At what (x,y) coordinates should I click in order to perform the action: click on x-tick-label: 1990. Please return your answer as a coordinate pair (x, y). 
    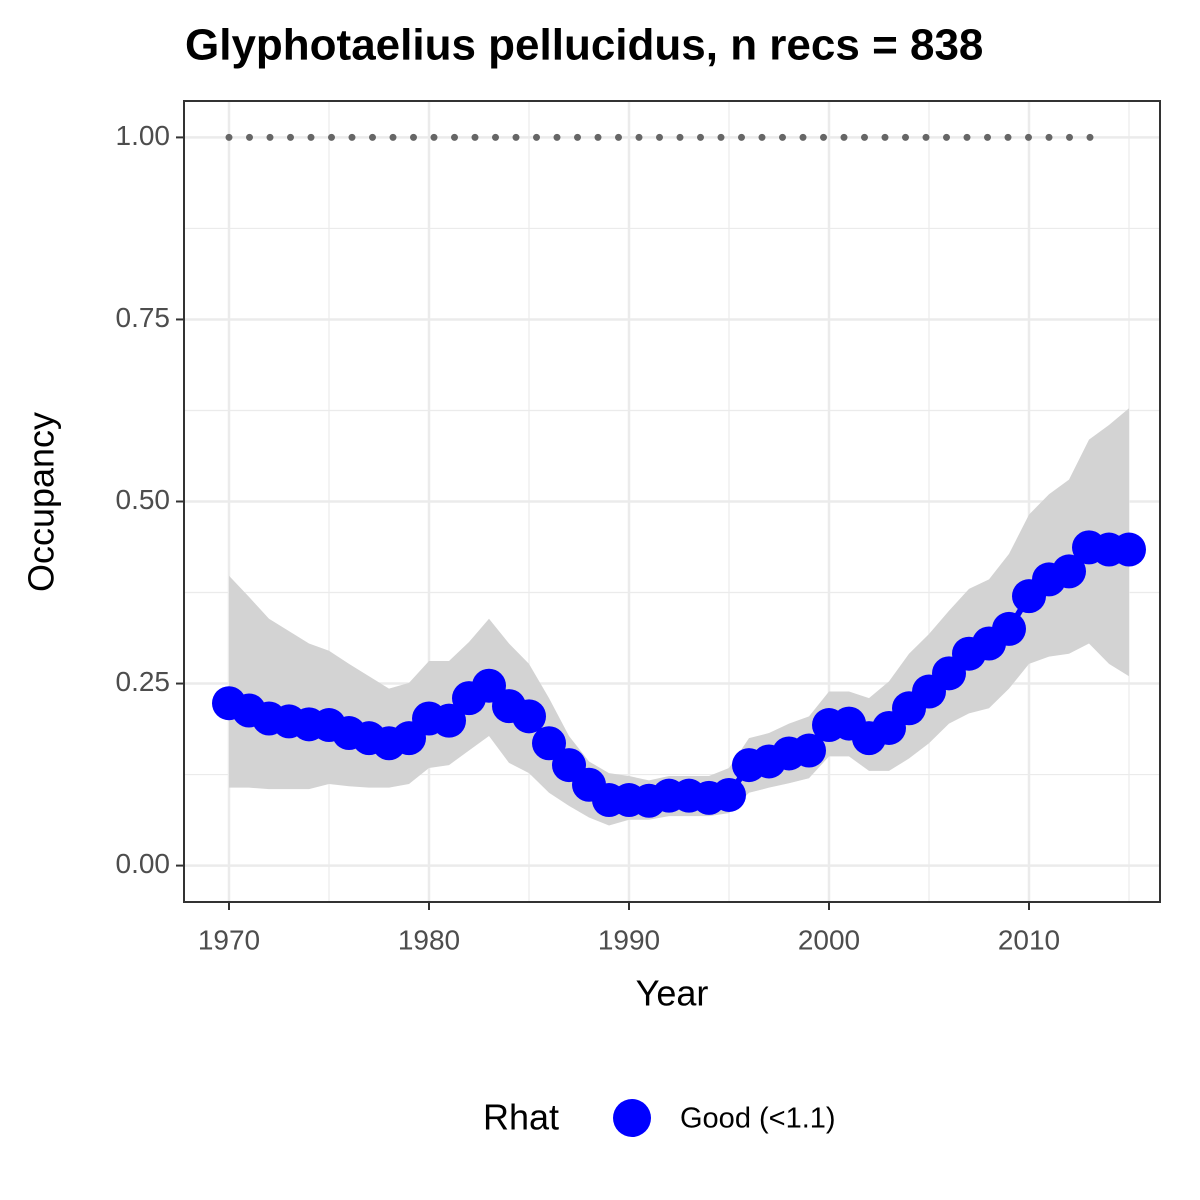
    Looking at the image, I should click on (629, 939).